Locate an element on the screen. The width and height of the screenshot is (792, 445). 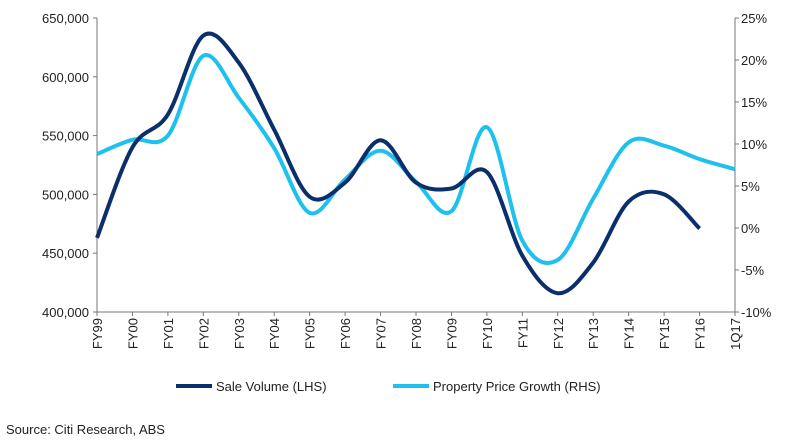
left-tick-label: 650,000 is located at coordinates (65, 18).